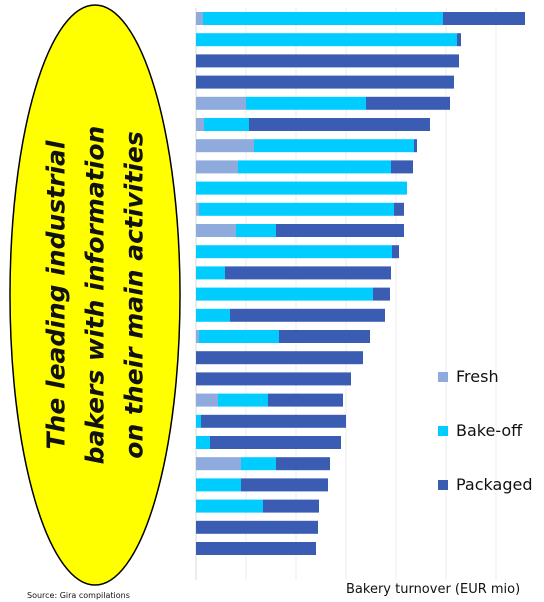 Image resolution: width=544 pixels, height=602 pixels. Describe the element at coordinates (78, 595) in the screenshot. I see `source-note: Source: Gira compilations` at that location.